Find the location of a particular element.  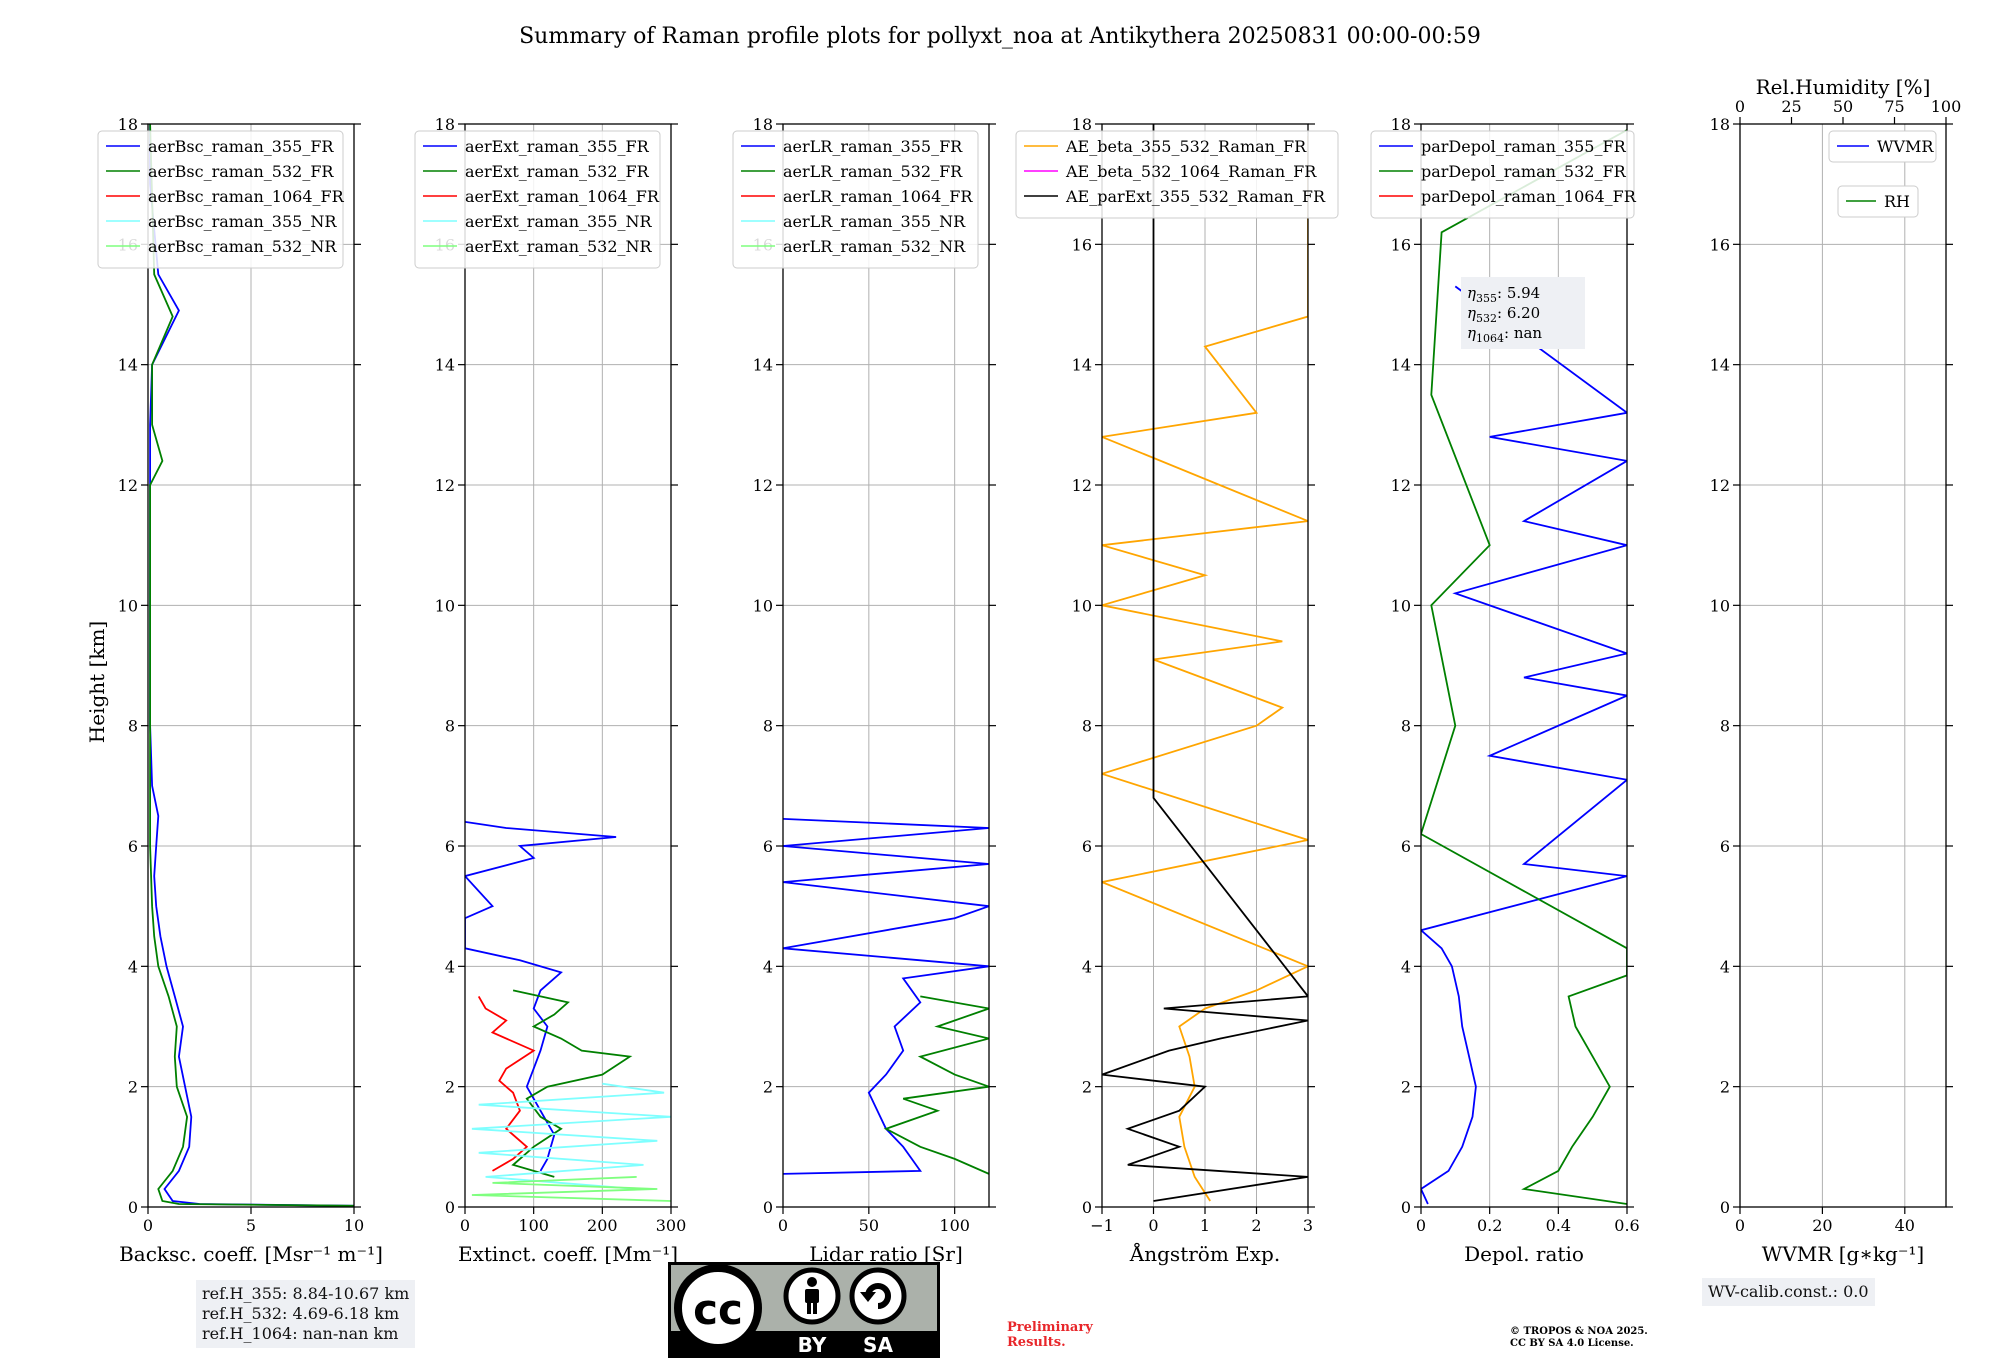

x-tick-label: 50 is located at coordinates (869, 1225).